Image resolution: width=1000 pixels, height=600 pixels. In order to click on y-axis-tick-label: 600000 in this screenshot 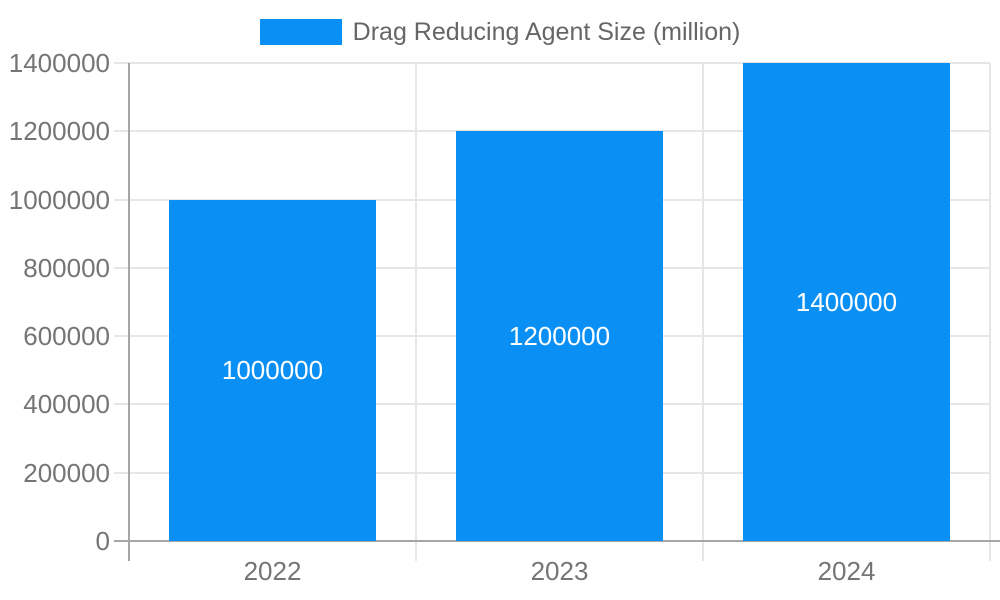, I will do `click(66, 336)`.